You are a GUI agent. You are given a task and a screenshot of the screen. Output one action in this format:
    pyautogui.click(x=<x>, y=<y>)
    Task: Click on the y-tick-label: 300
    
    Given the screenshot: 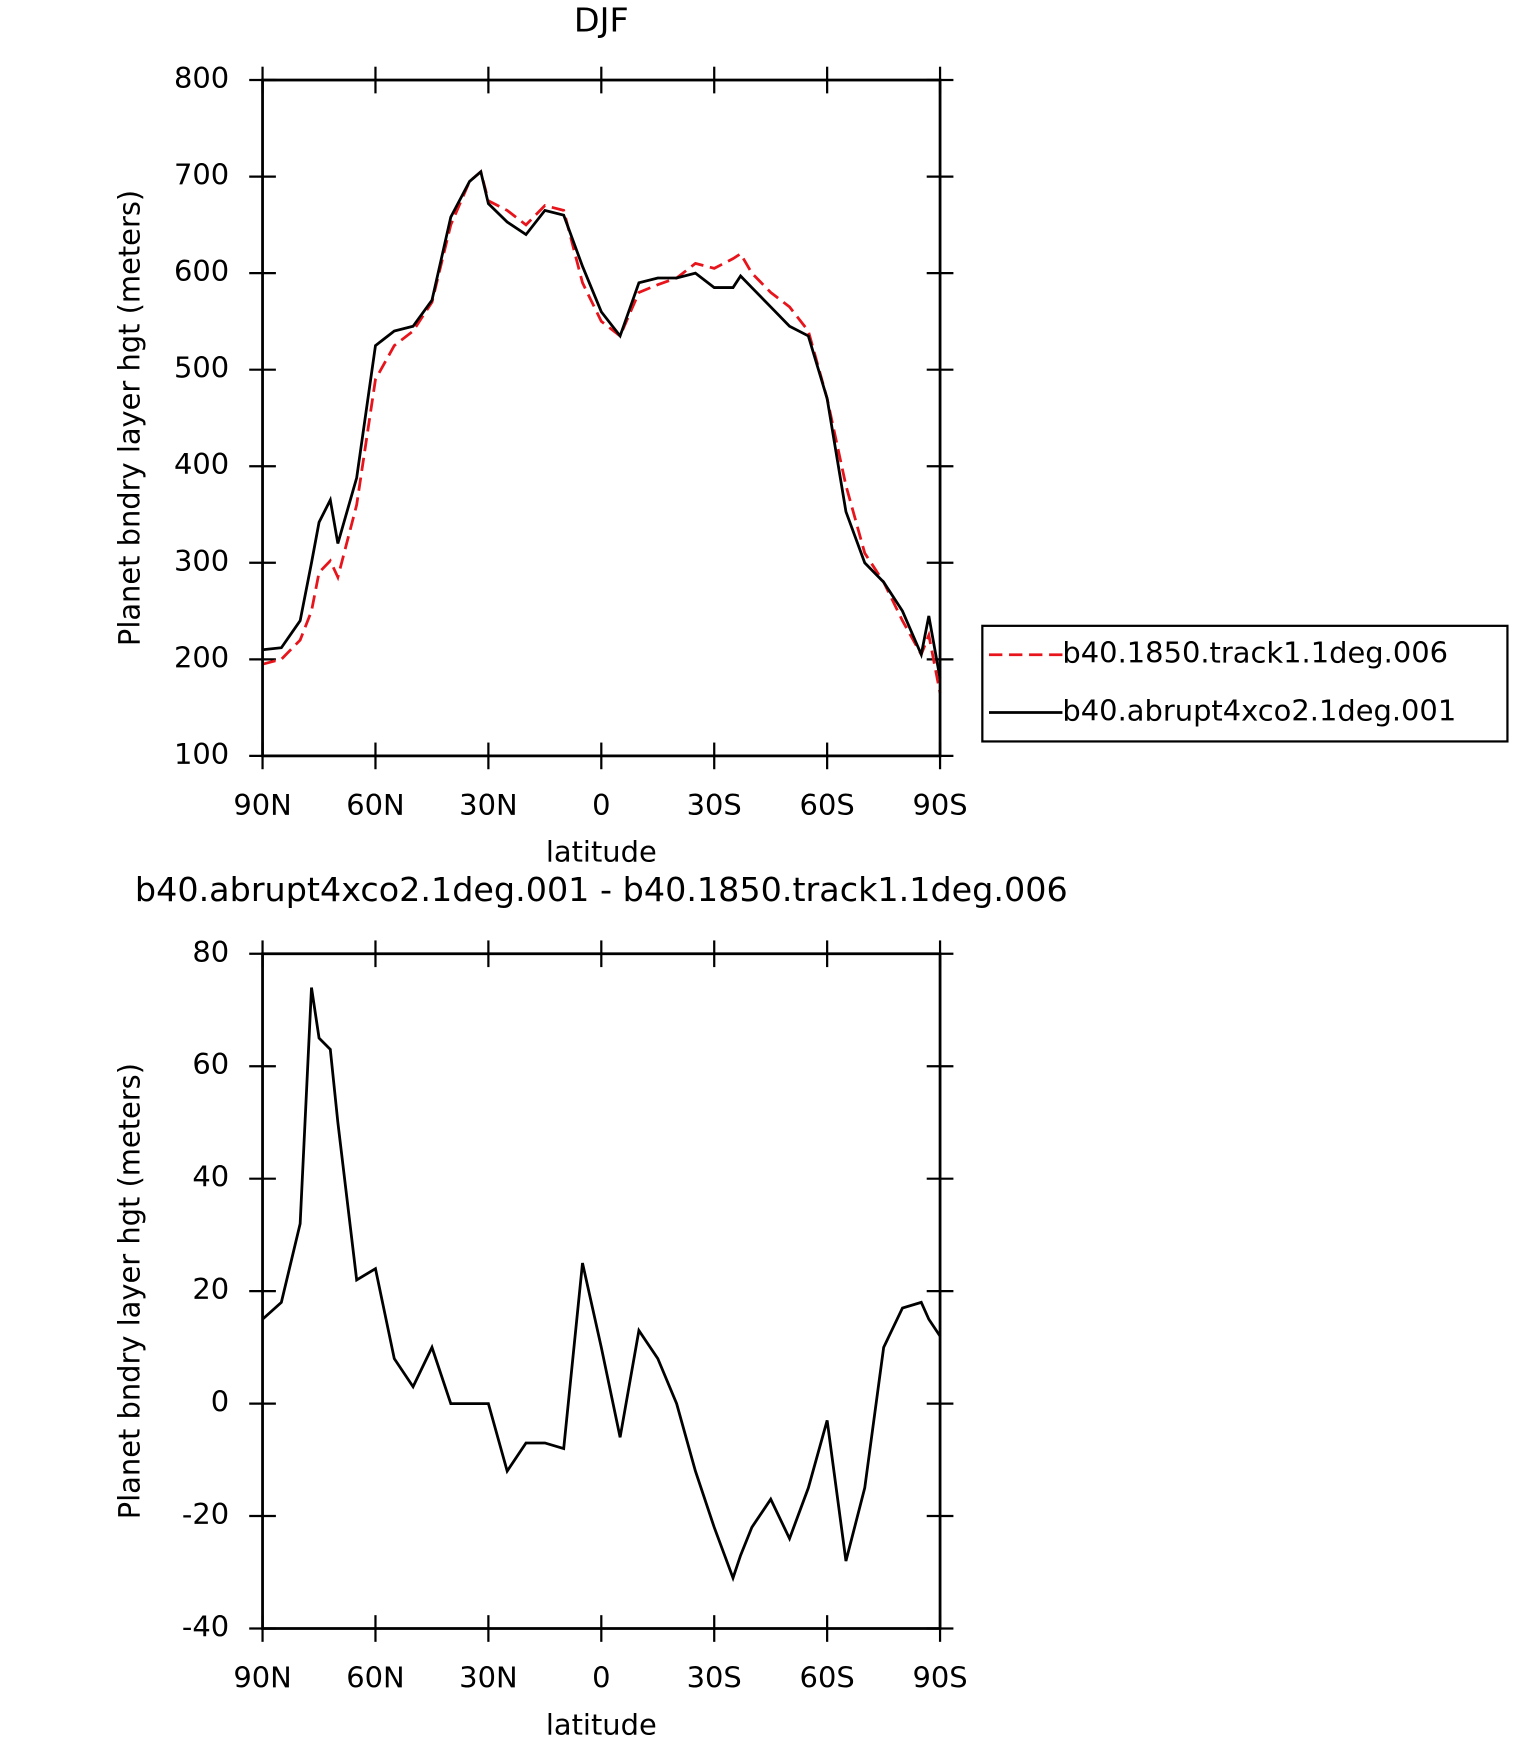 What is the action you would take?
    pyautogui.click(x=201, y=561)
    